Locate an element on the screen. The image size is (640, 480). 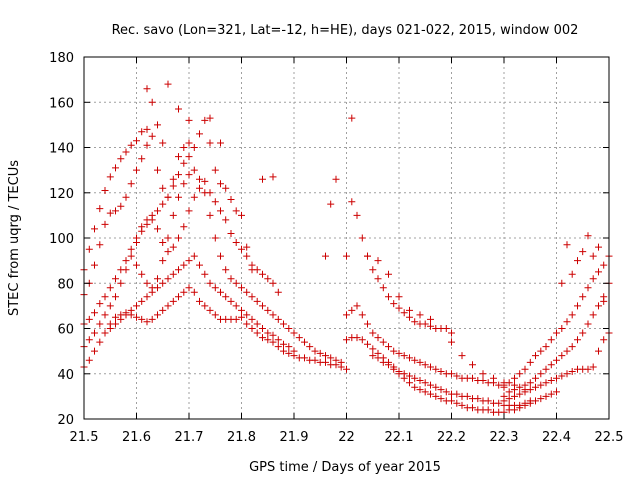
x-tick-label: 22.2 is located at coordinates (451, 437).